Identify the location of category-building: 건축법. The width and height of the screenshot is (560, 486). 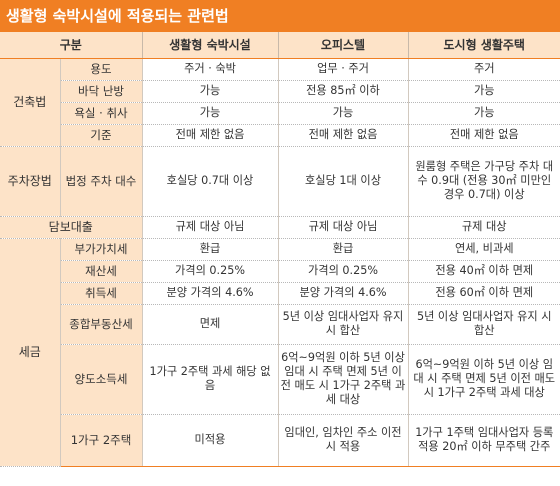
(30, 102).